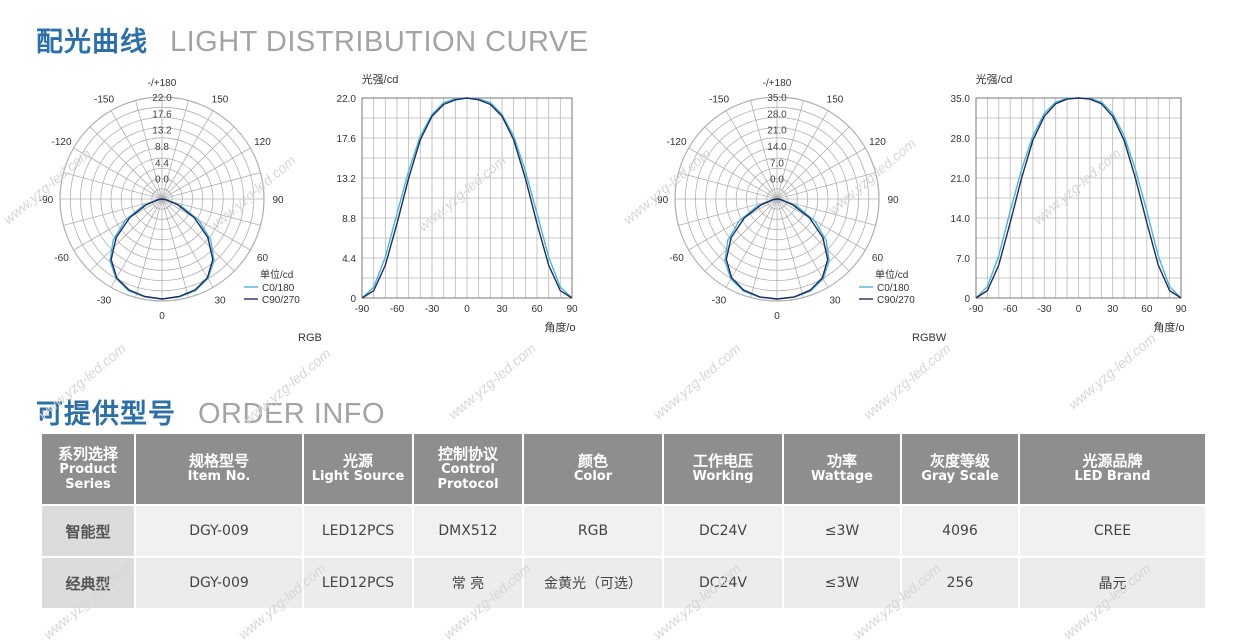 This screenshot has width=1233, height=642. Describe the element at coordinates (312, 39) in the screenshot. I see `light-distribution-title: 配光曲线 LIGHT DISTRIBUTION CURVE` at that location.